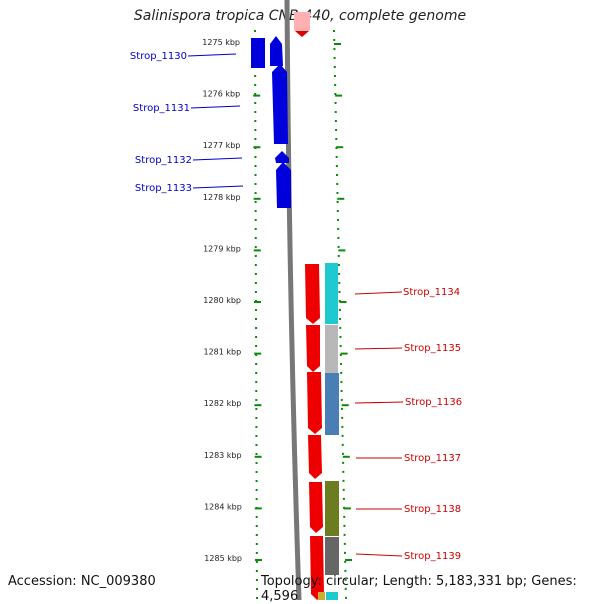  What do you see at coordinates (163, 188) in the screenshot?
I see `gene-label-strop-1133: Strop_1133` at bounding box center [163, 188].